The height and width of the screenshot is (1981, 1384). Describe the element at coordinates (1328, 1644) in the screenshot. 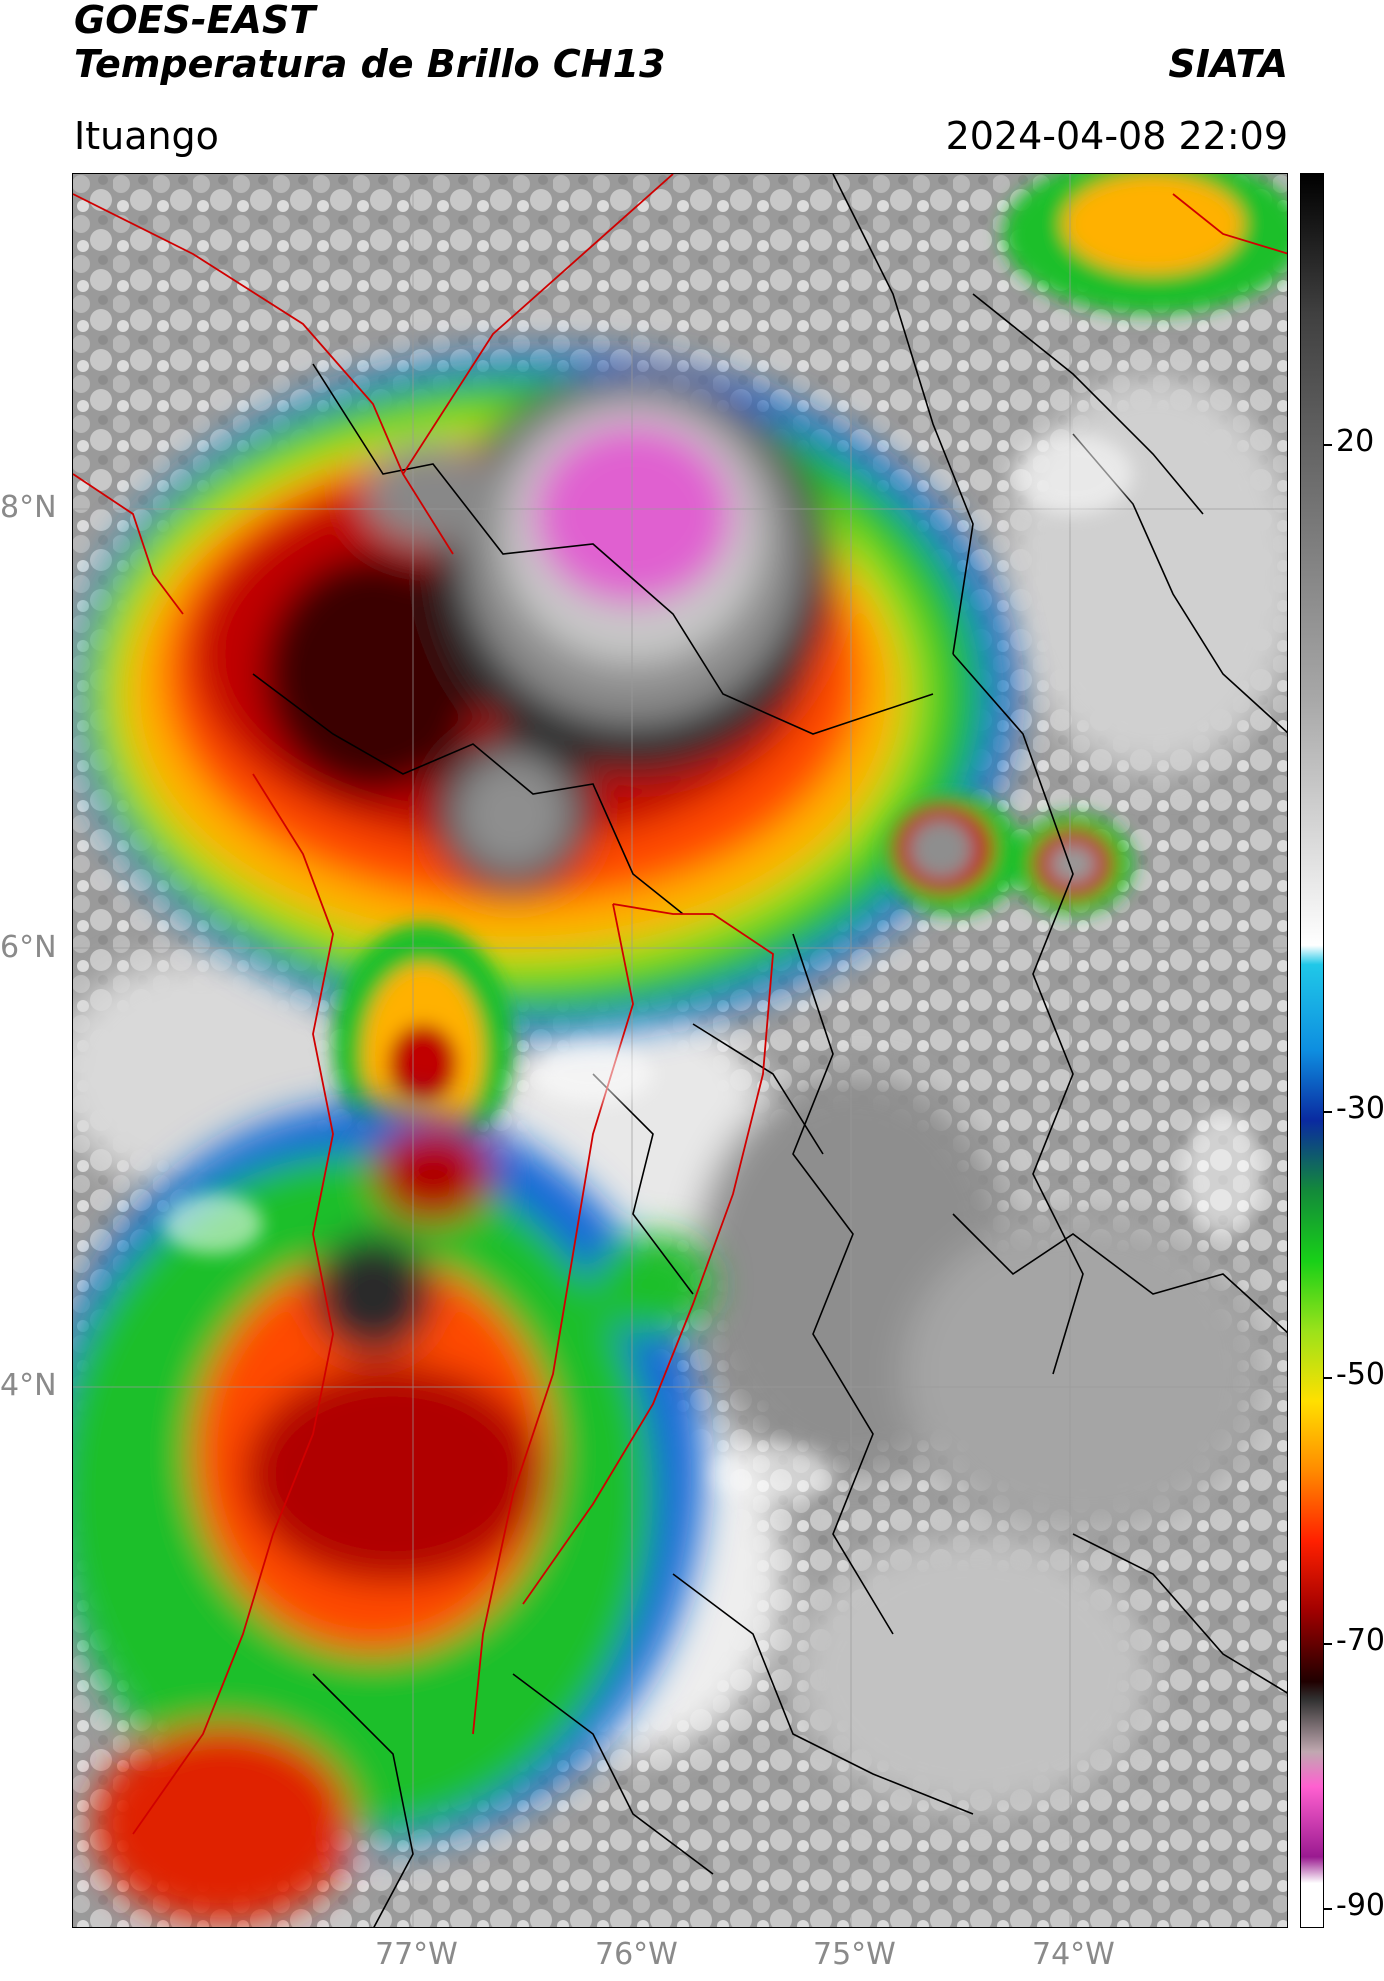

I see `cbar-tick-mark-m70` at that location.